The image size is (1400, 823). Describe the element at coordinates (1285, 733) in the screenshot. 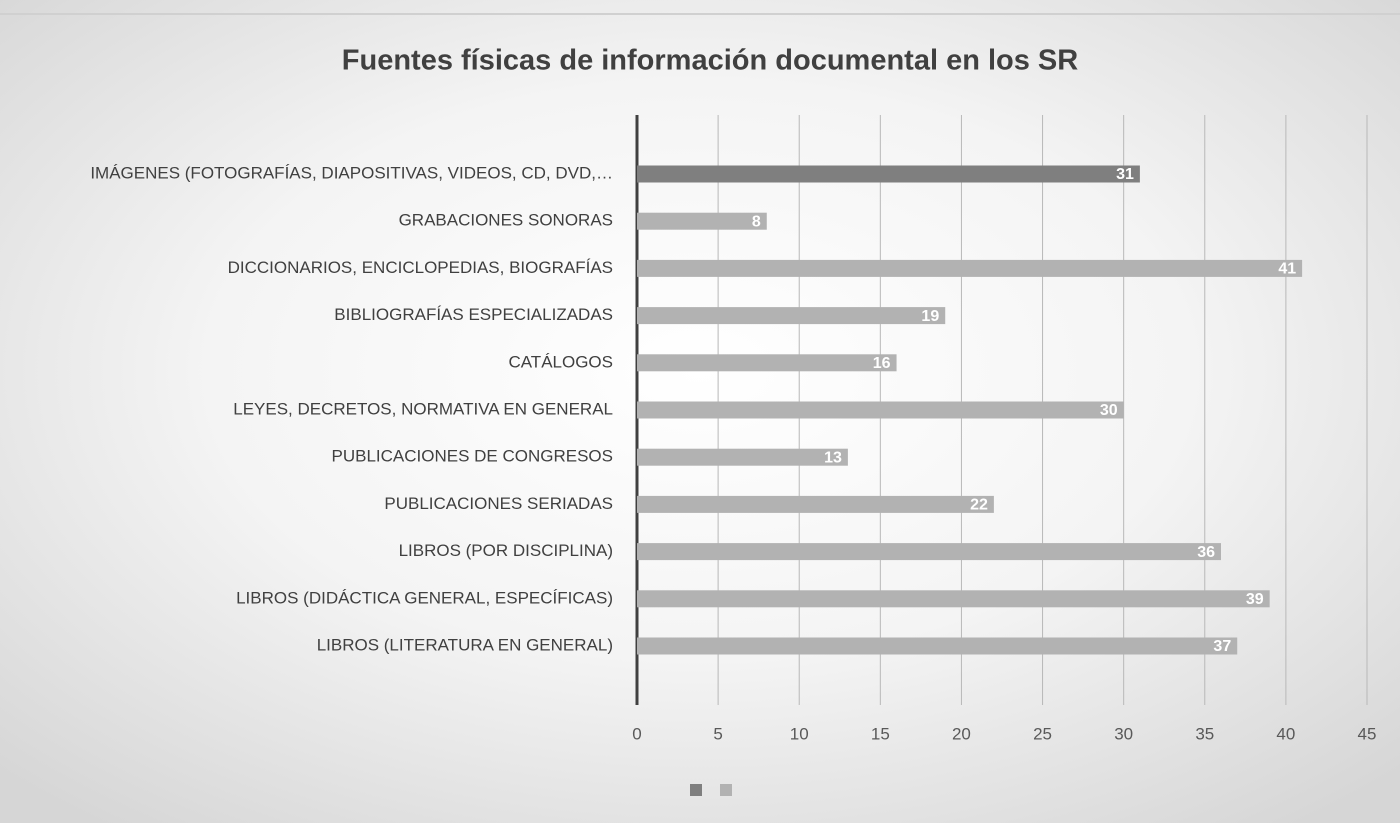

I see `x-tick-label: 40` at that location.